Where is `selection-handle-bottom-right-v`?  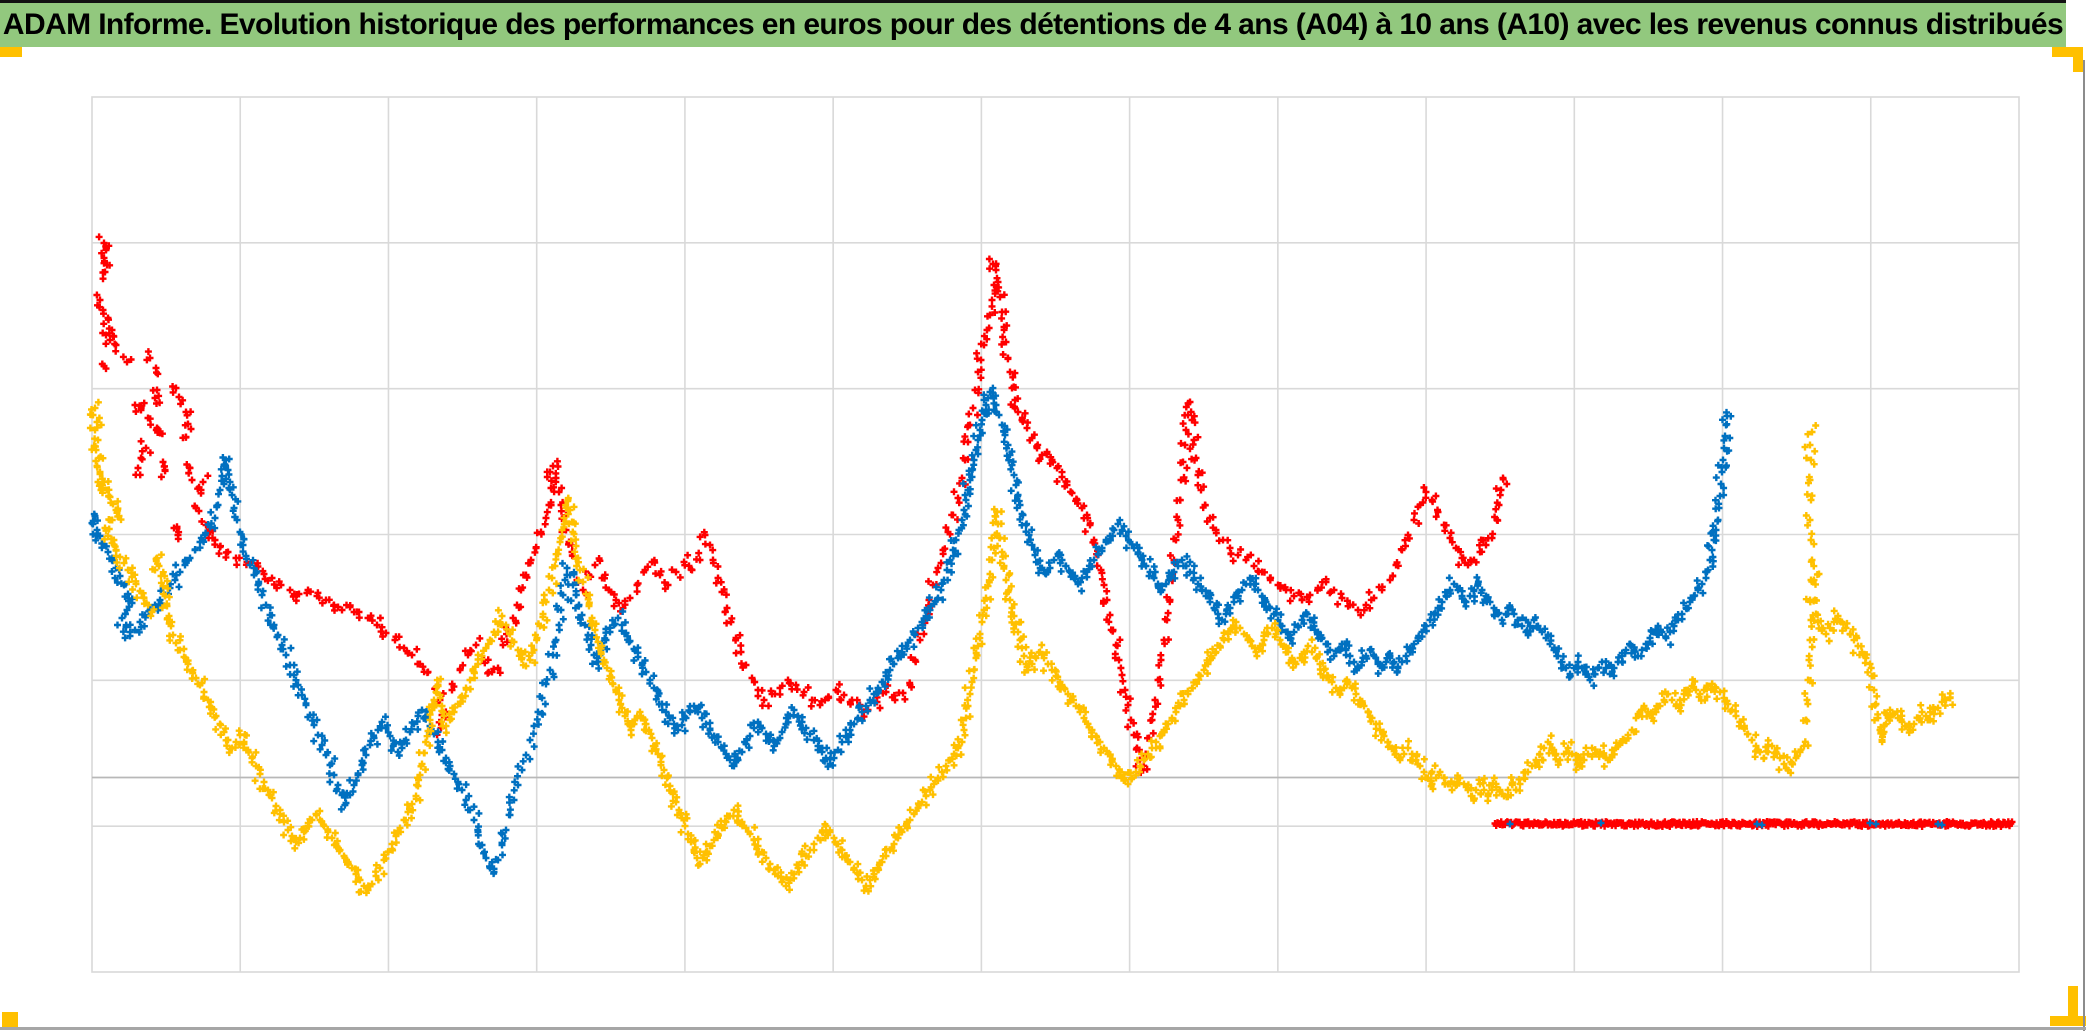
selection-handle-bottom-right-v is located at coordinates (2073, 1003).